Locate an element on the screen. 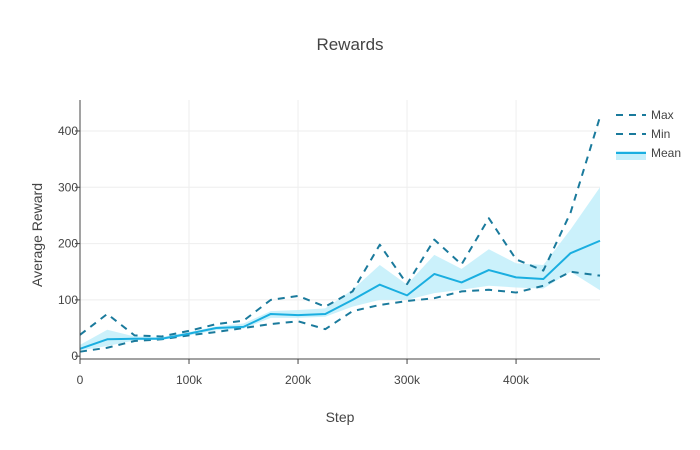 The image size is (700, 450). legend-item-max: Max is located at coordinates (645, 115).